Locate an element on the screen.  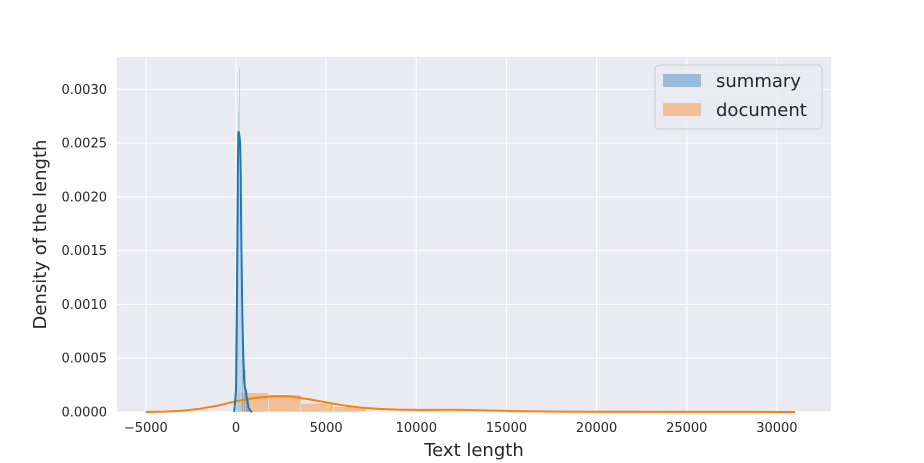
y-tick-label: 0.0030 is located at coordinates (85, 90).